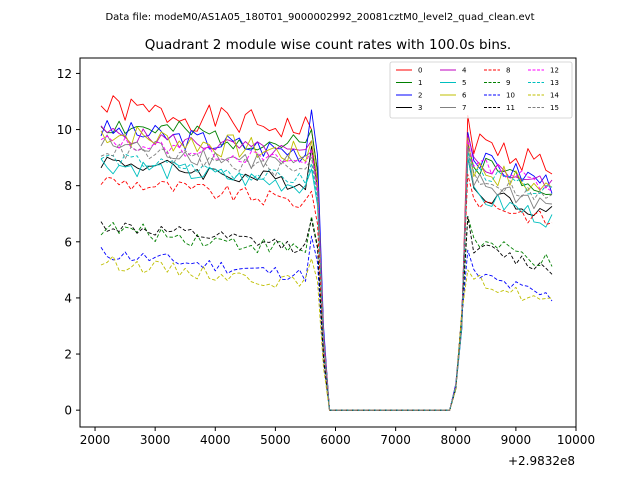 The width and height of the screenshot is (640, 480). Describe the element at coordinates (275, 440) in the screenshot. I see `x-tick-label: 5000` at that location.